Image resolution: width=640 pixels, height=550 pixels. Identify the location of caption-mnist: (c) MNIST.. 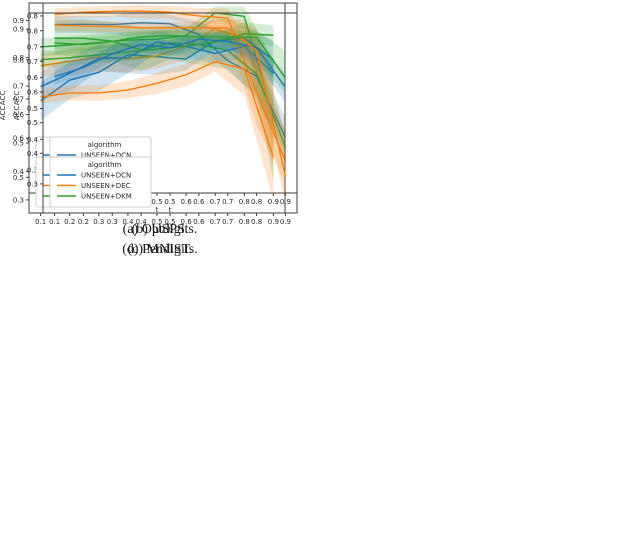
(160, 249).